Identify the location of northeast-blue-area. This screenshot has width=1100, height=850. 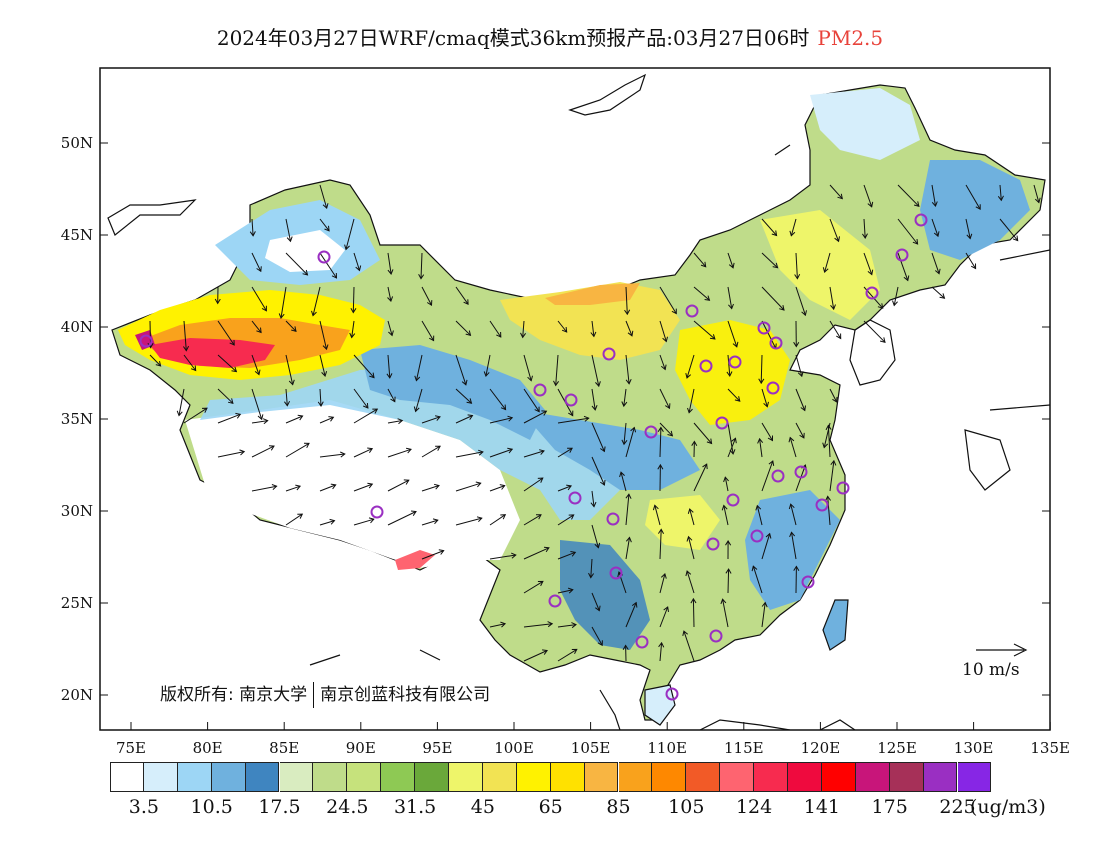
(975, 210).